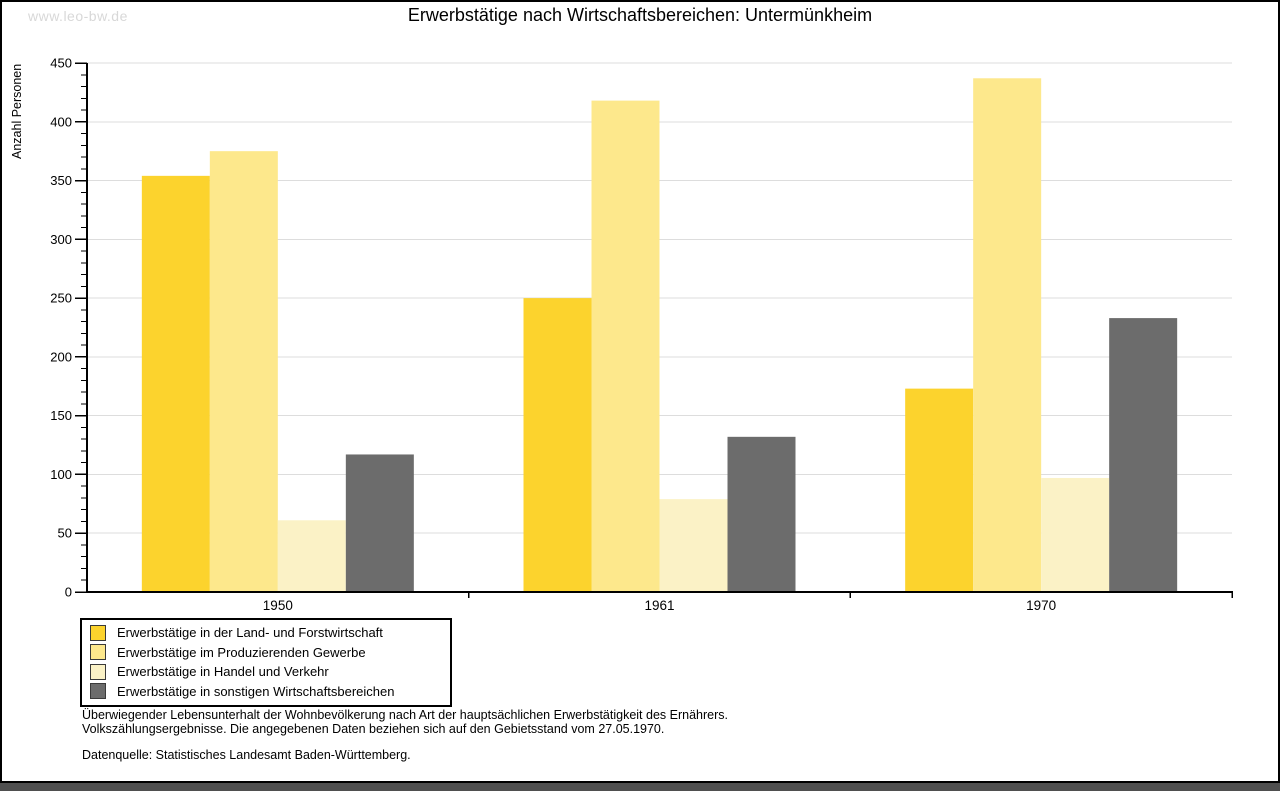  I want to click on x-category-label: 1961, so click(659, 605).